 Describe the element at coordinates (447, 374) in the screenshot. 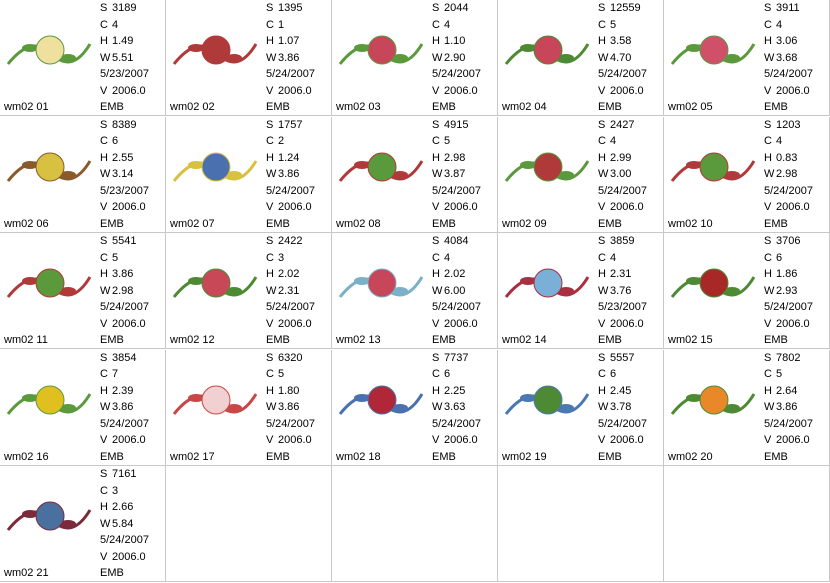

I see `stat-value: 6` at that location.